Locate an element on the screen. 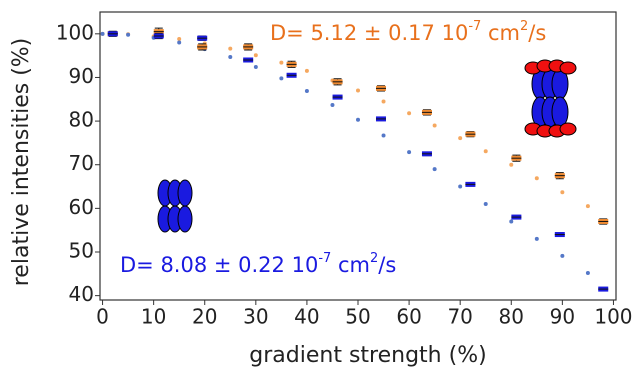  annotation-part: D= 5.12 ± 0.17 10 is located at coordinates (369, 33).